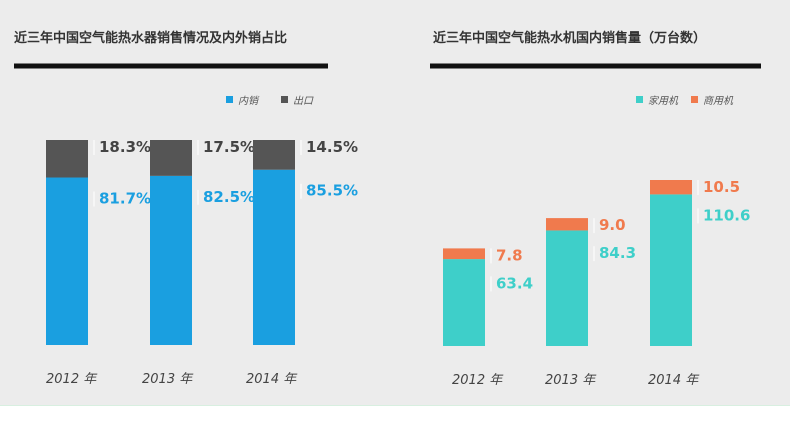 The height and width of the screenshot is (428, 790). Describe the element at coordinates (612, 225) in the screenshot. I see `data-label: 9.0` at that location.